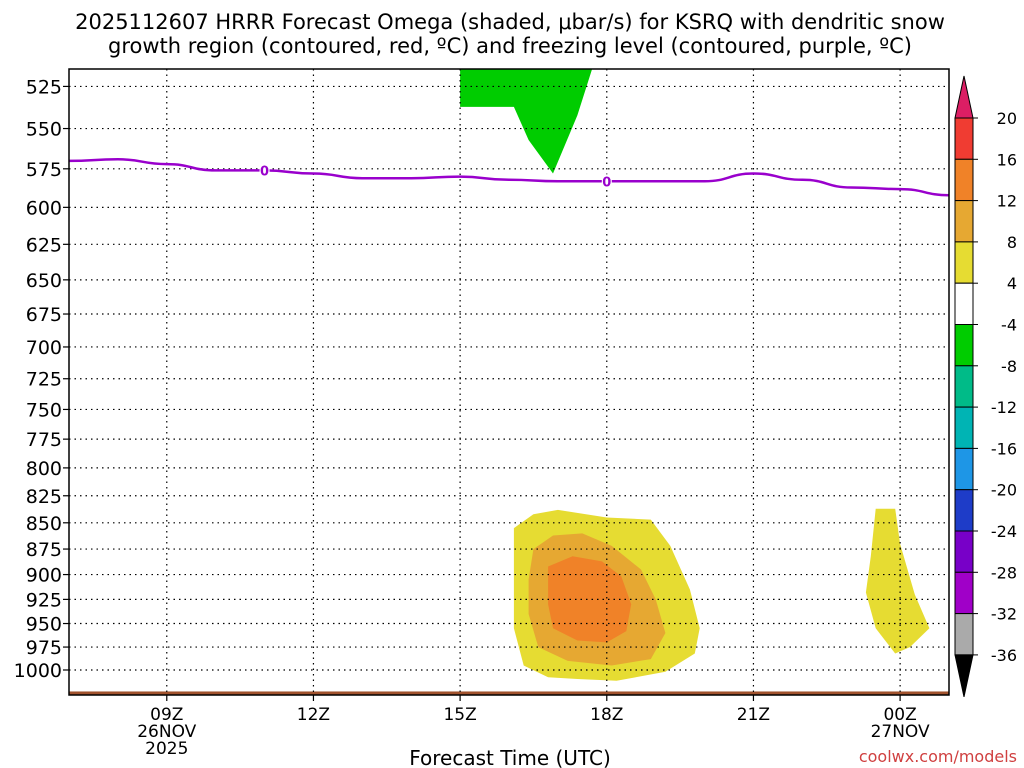 The image size is (1024, 768). What do you see at coordinates (1009, 325) in the screenshot?
I see `colorbar-label-5: -4` at bounding box center [1009, 325].